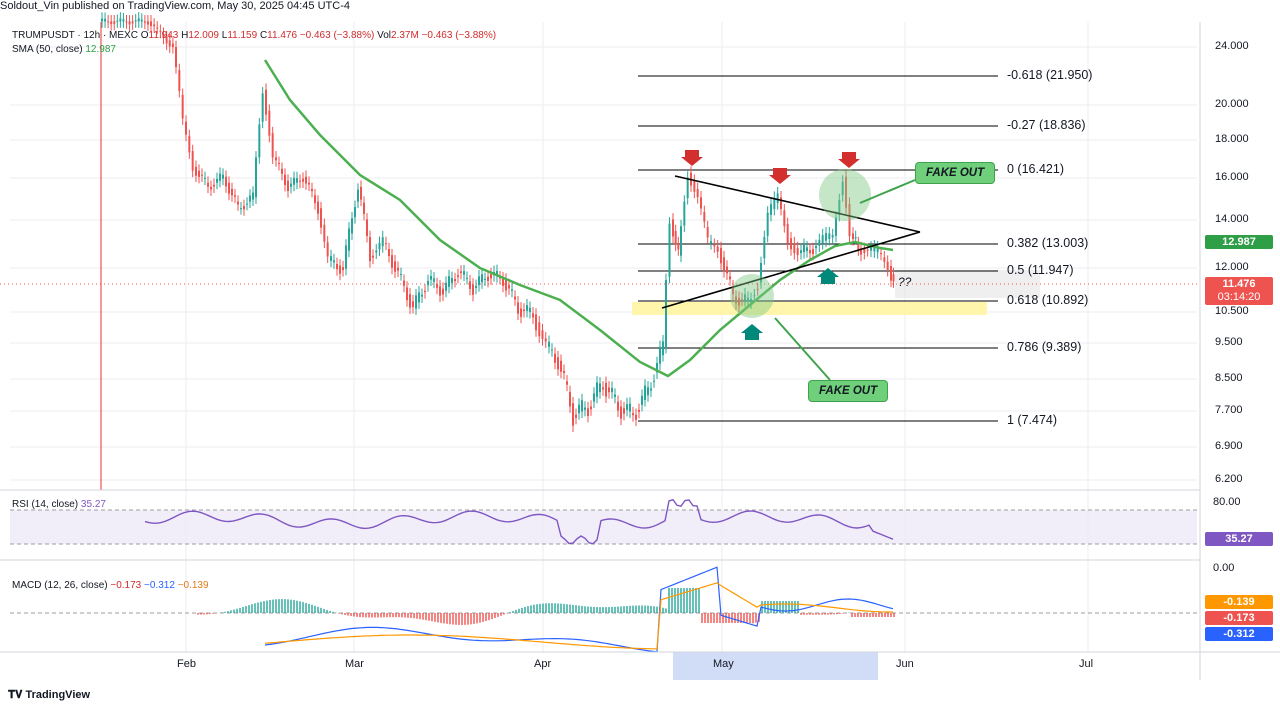 The image size is (1280, 711). I want to click on vol-label: Vol, so click(384, 35).